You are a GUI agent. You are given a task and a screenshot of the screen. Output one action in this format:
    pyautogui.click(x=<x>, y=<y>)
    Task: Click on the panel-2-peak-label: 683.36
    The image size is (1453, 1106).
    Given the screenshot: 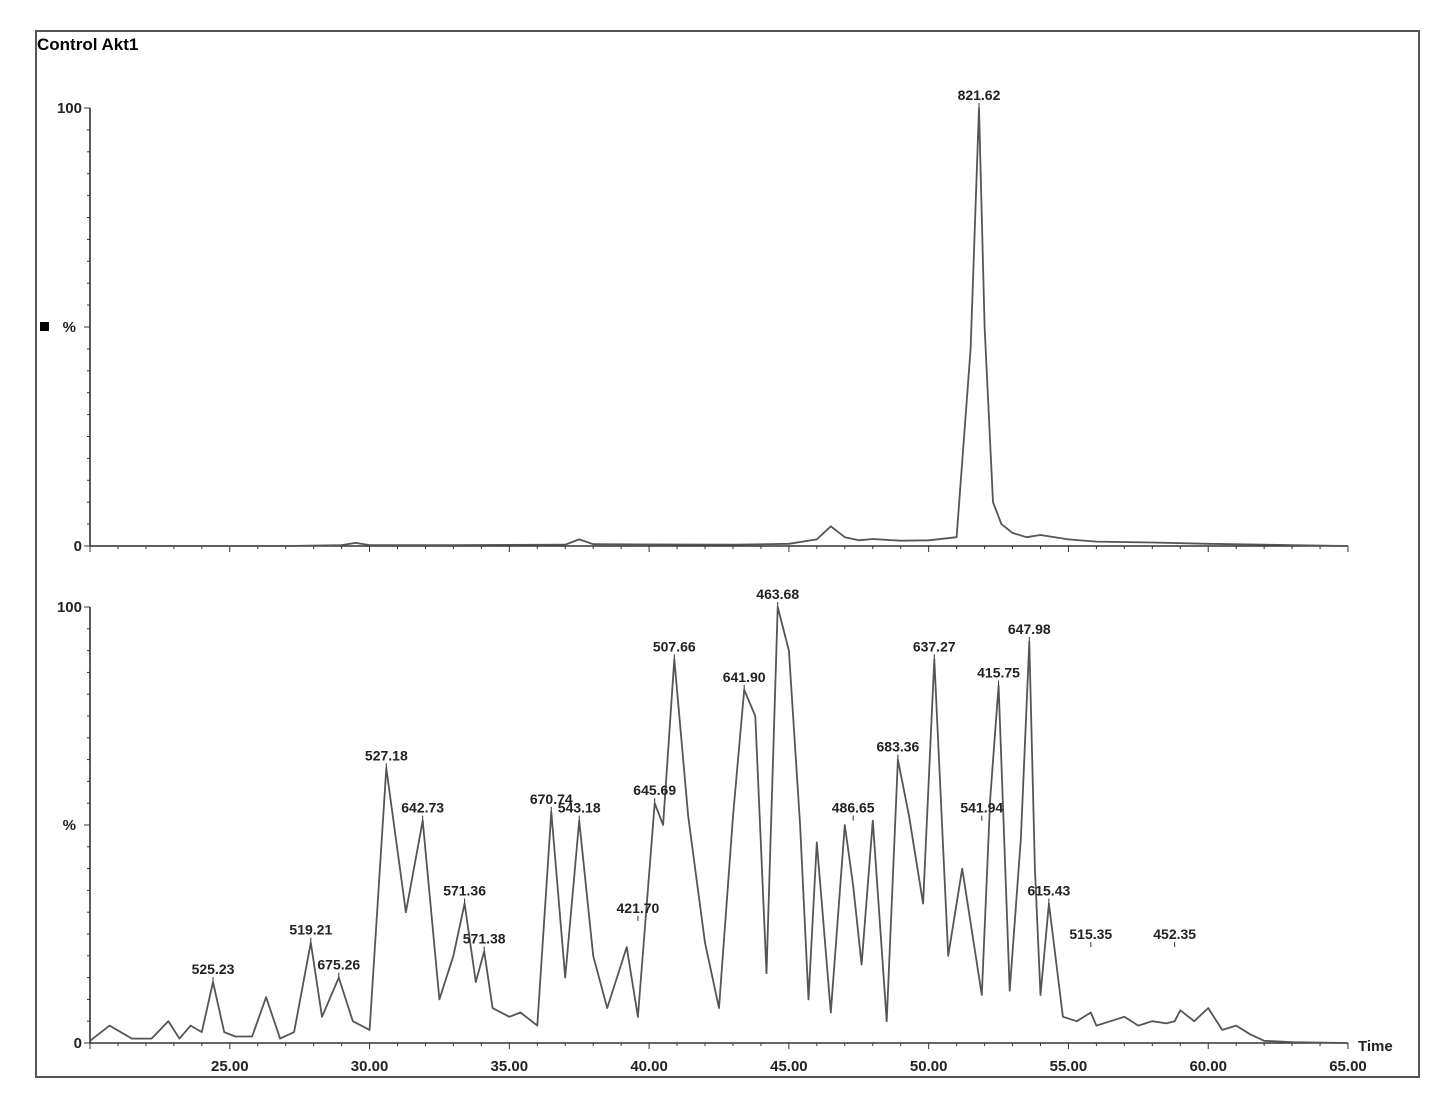 What is the action you would take?
    pyautogui.click(x=898, y=747)
    